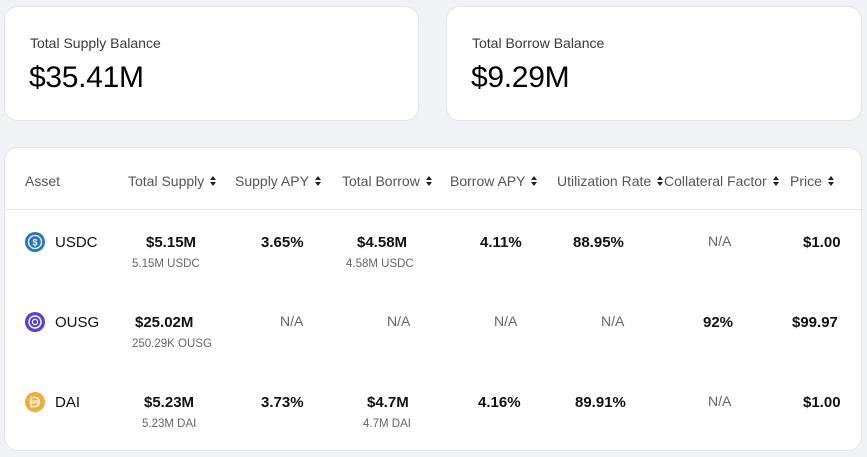  I want to click on total-supply-sub: 5.15M USDC, so click(166, 264).